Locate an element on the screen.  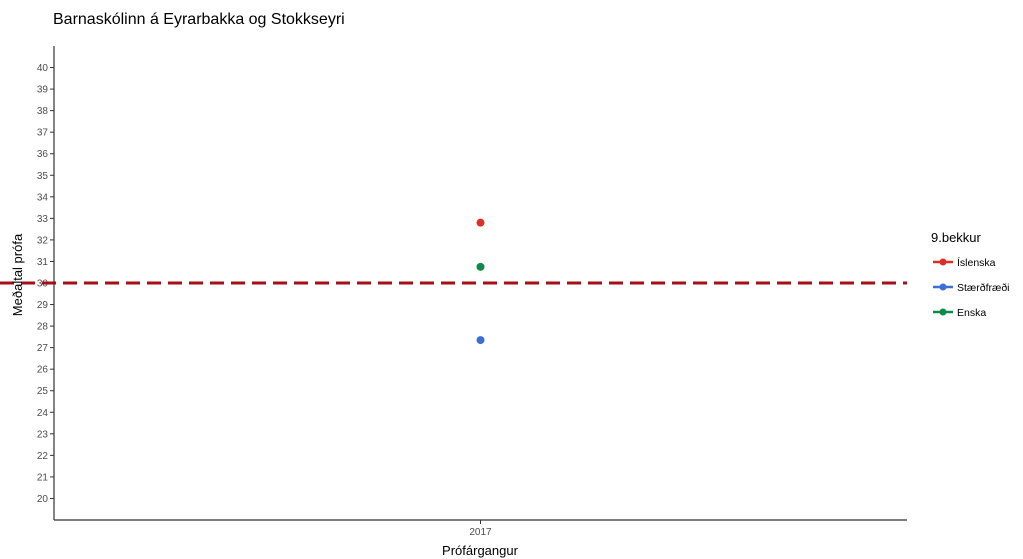
y-tick-label: 20 is located at coordinates (43, 499).